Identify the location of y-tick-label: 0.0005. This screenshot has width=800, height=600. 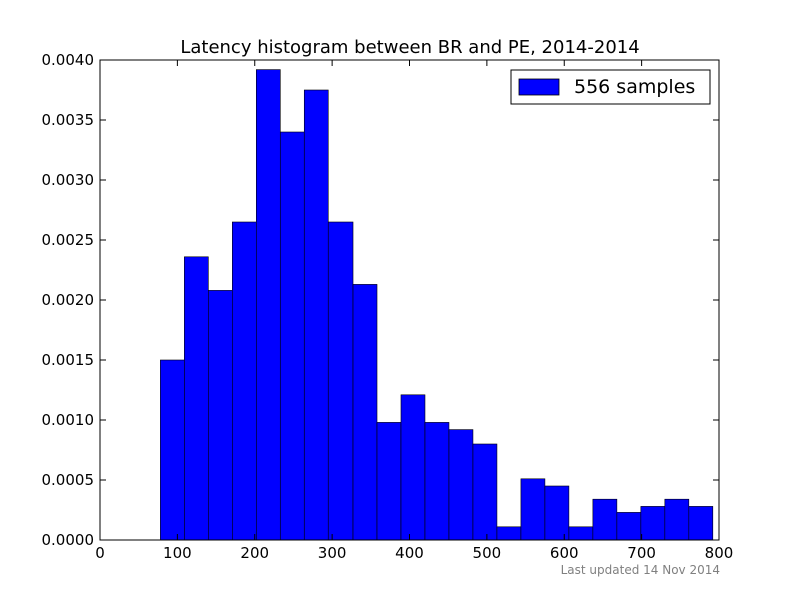
(68, 480).